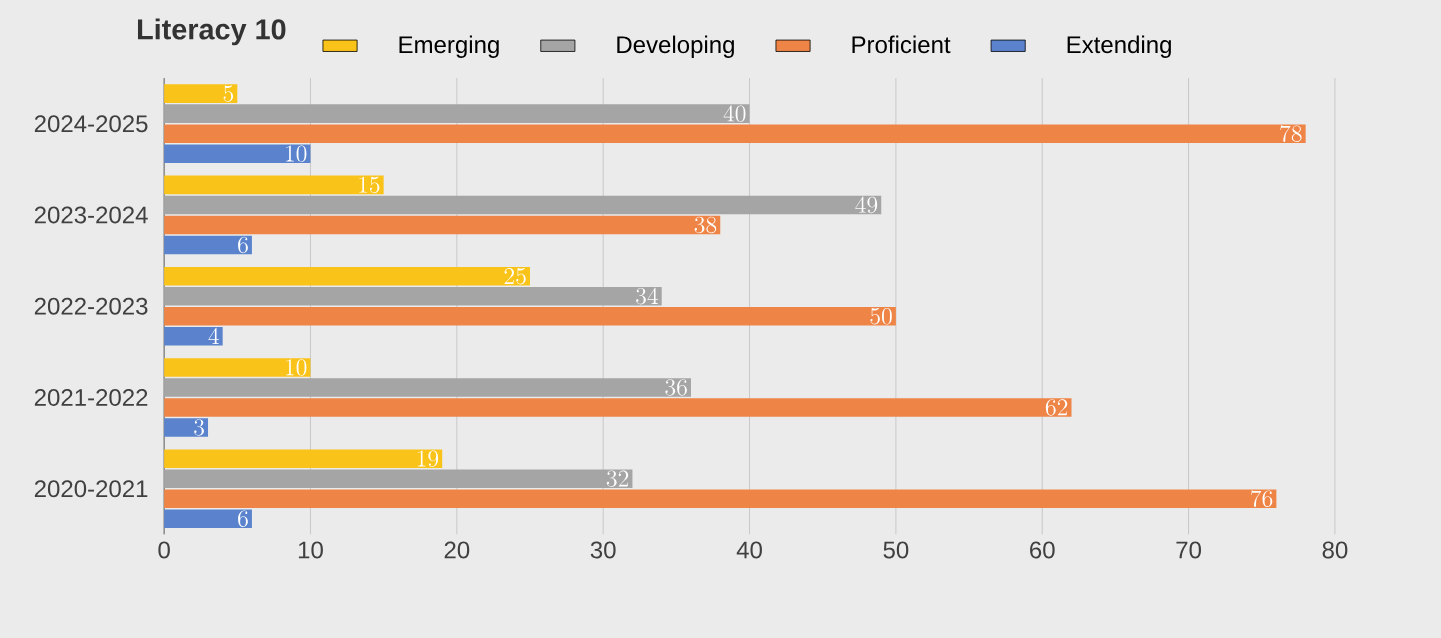 This screenshot has height=638, width=1441. Describe the element at coordinates (369, 184) in the screenshot. I see `data-label: 15` at that location.